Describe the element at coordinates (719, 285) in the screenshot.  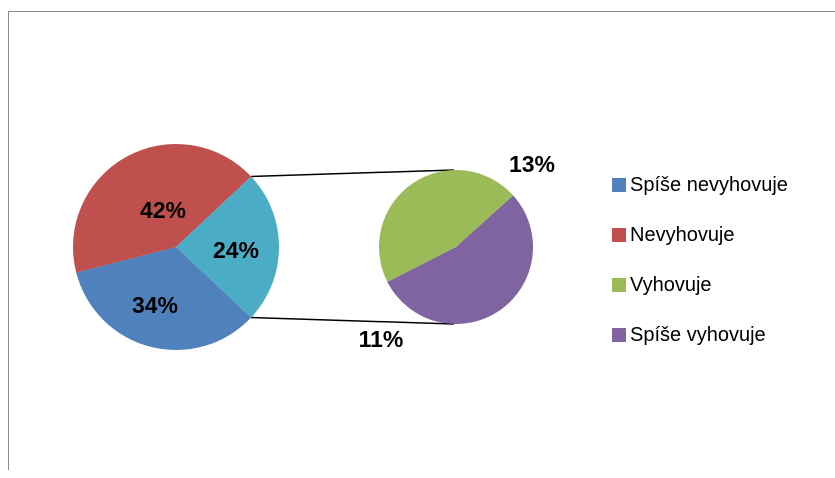
I see `legend-item-vyhovuje: Vyhovuje` at that location.